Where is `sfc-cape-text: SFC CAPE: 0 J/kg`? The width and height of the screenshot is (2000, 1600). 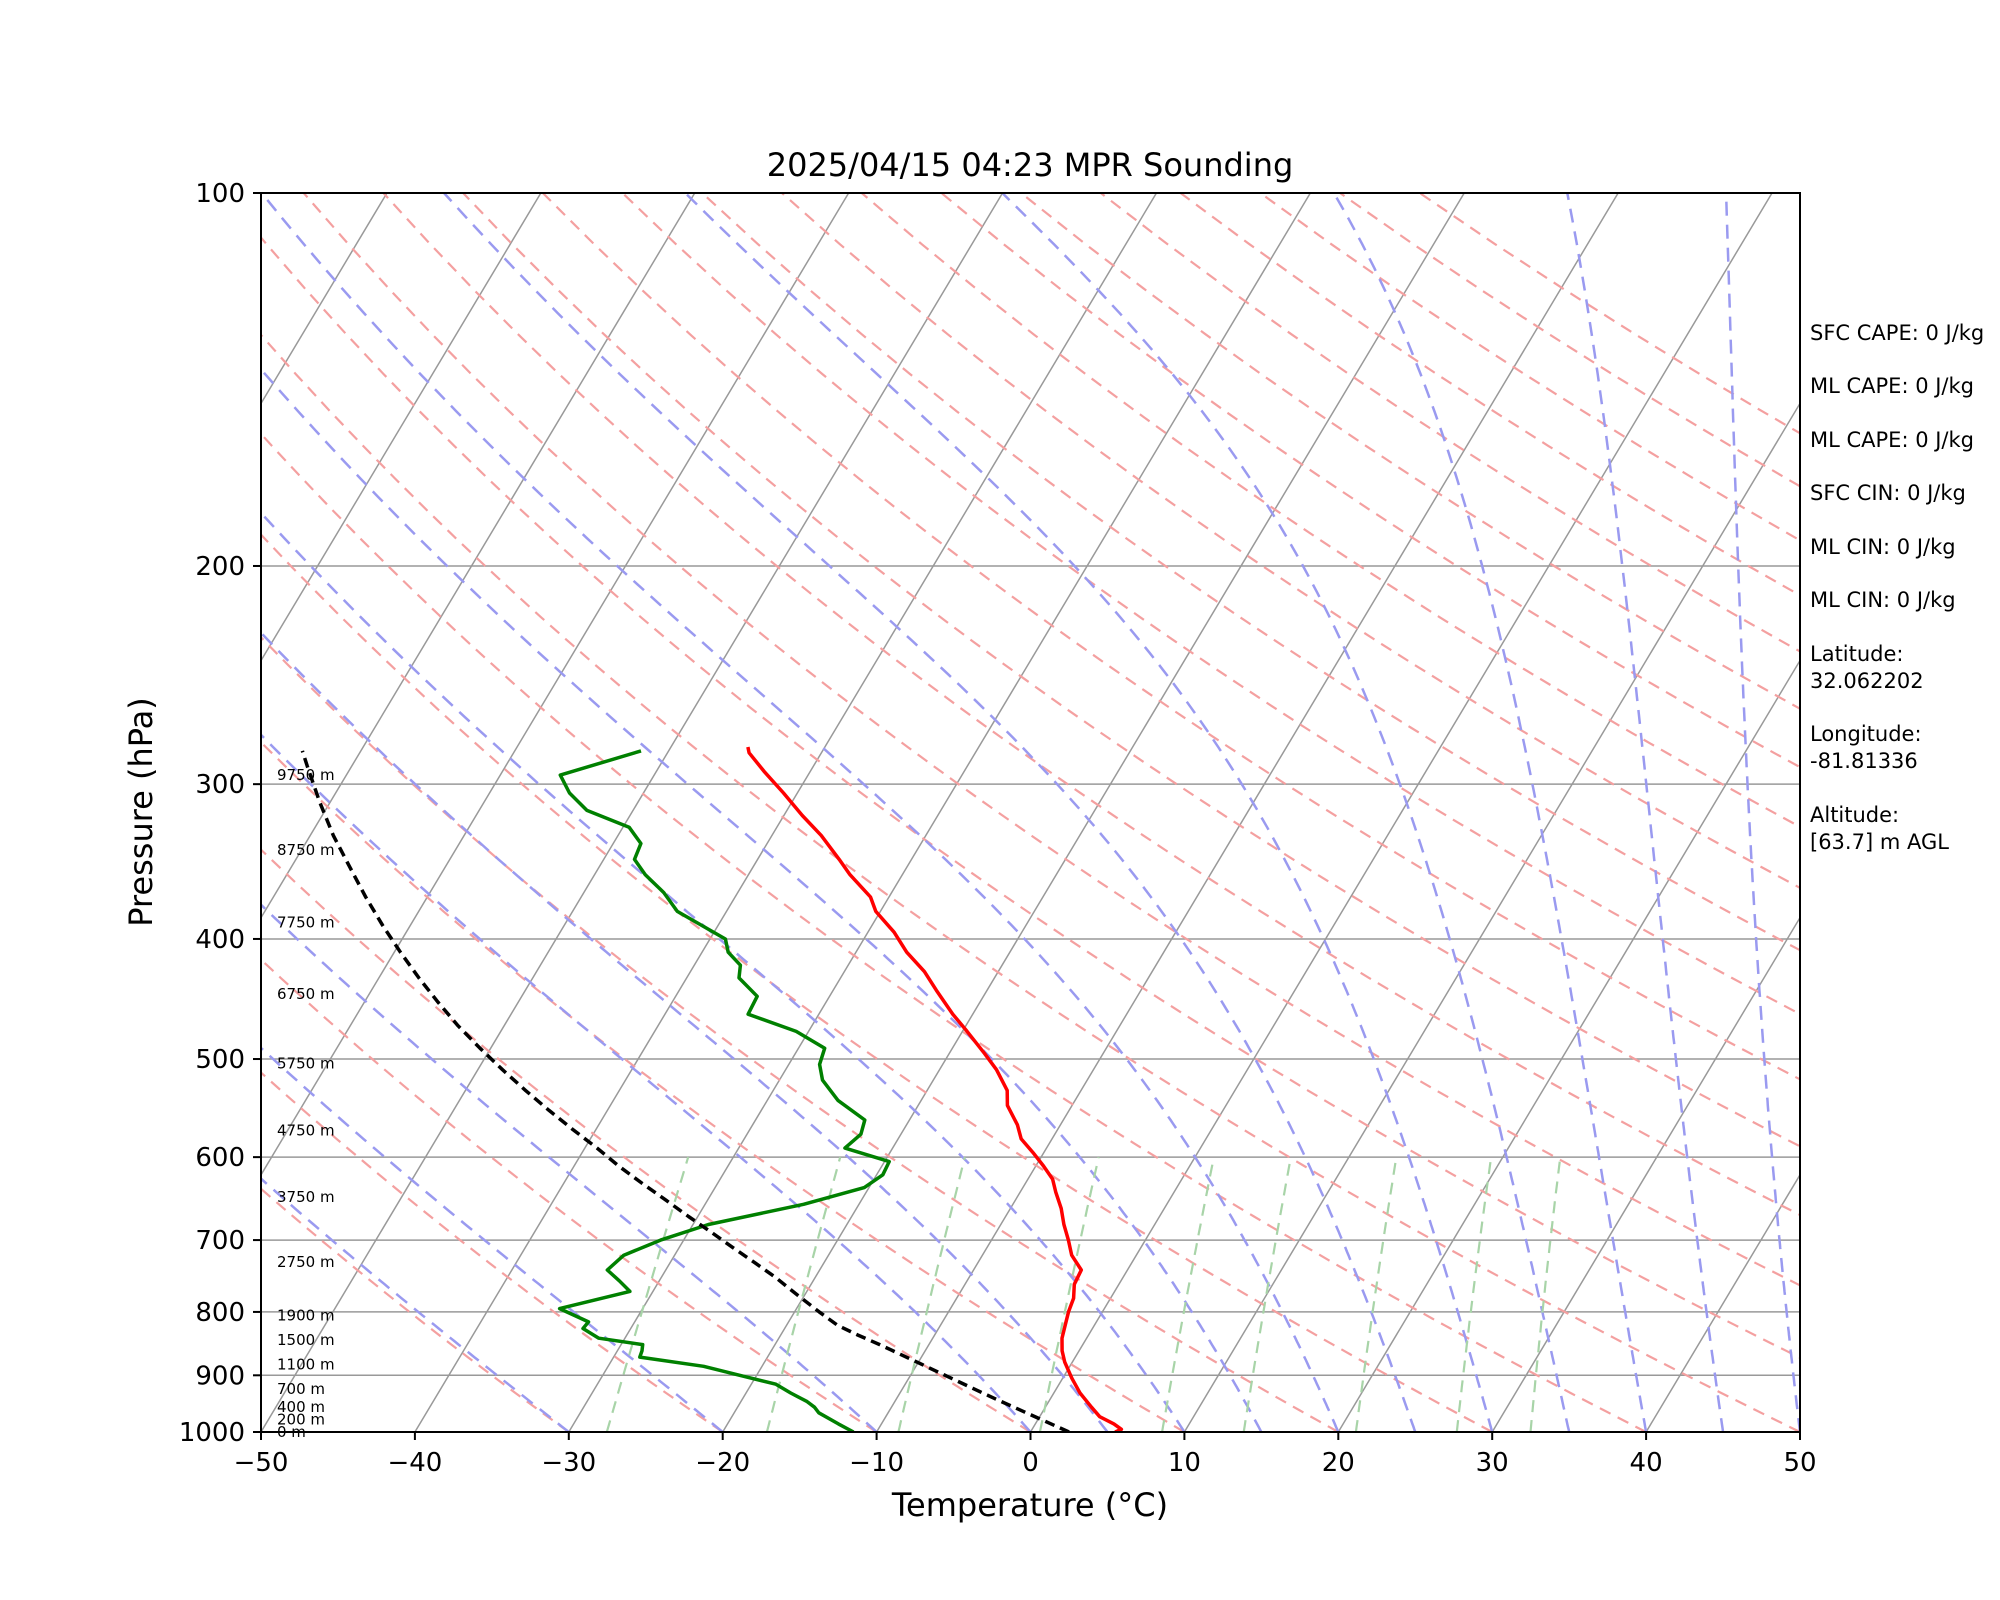
sfc-cape-text: SFC CAPE: 0 J/kg is located at coordinates (1897, 333).